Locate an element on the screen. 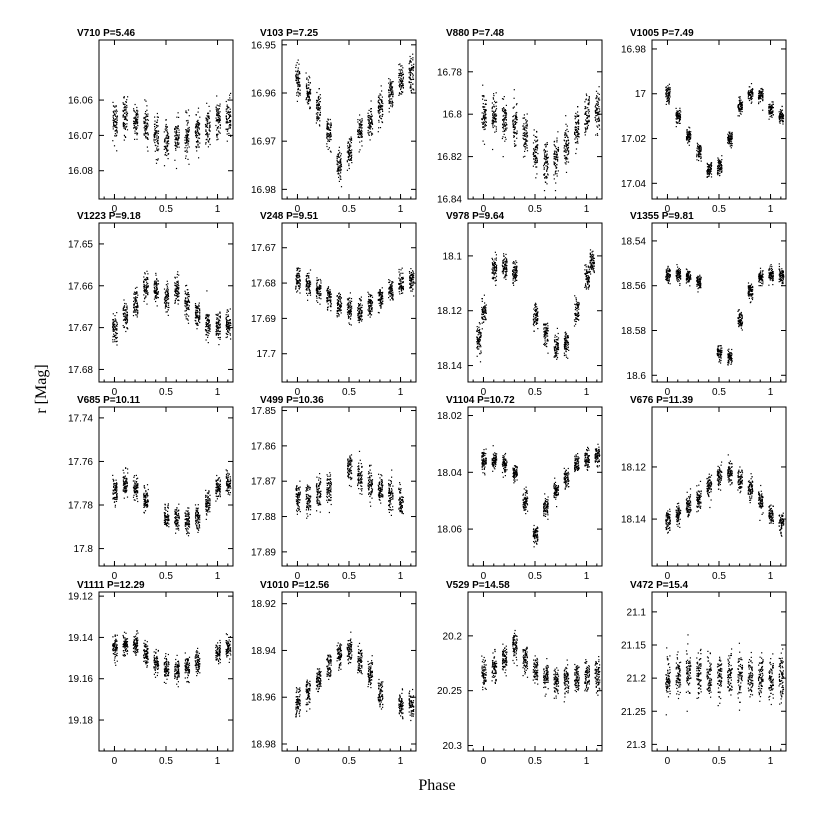 This screenshot has width=830, height=830. panel-frame is located at coordinates (166, 302).